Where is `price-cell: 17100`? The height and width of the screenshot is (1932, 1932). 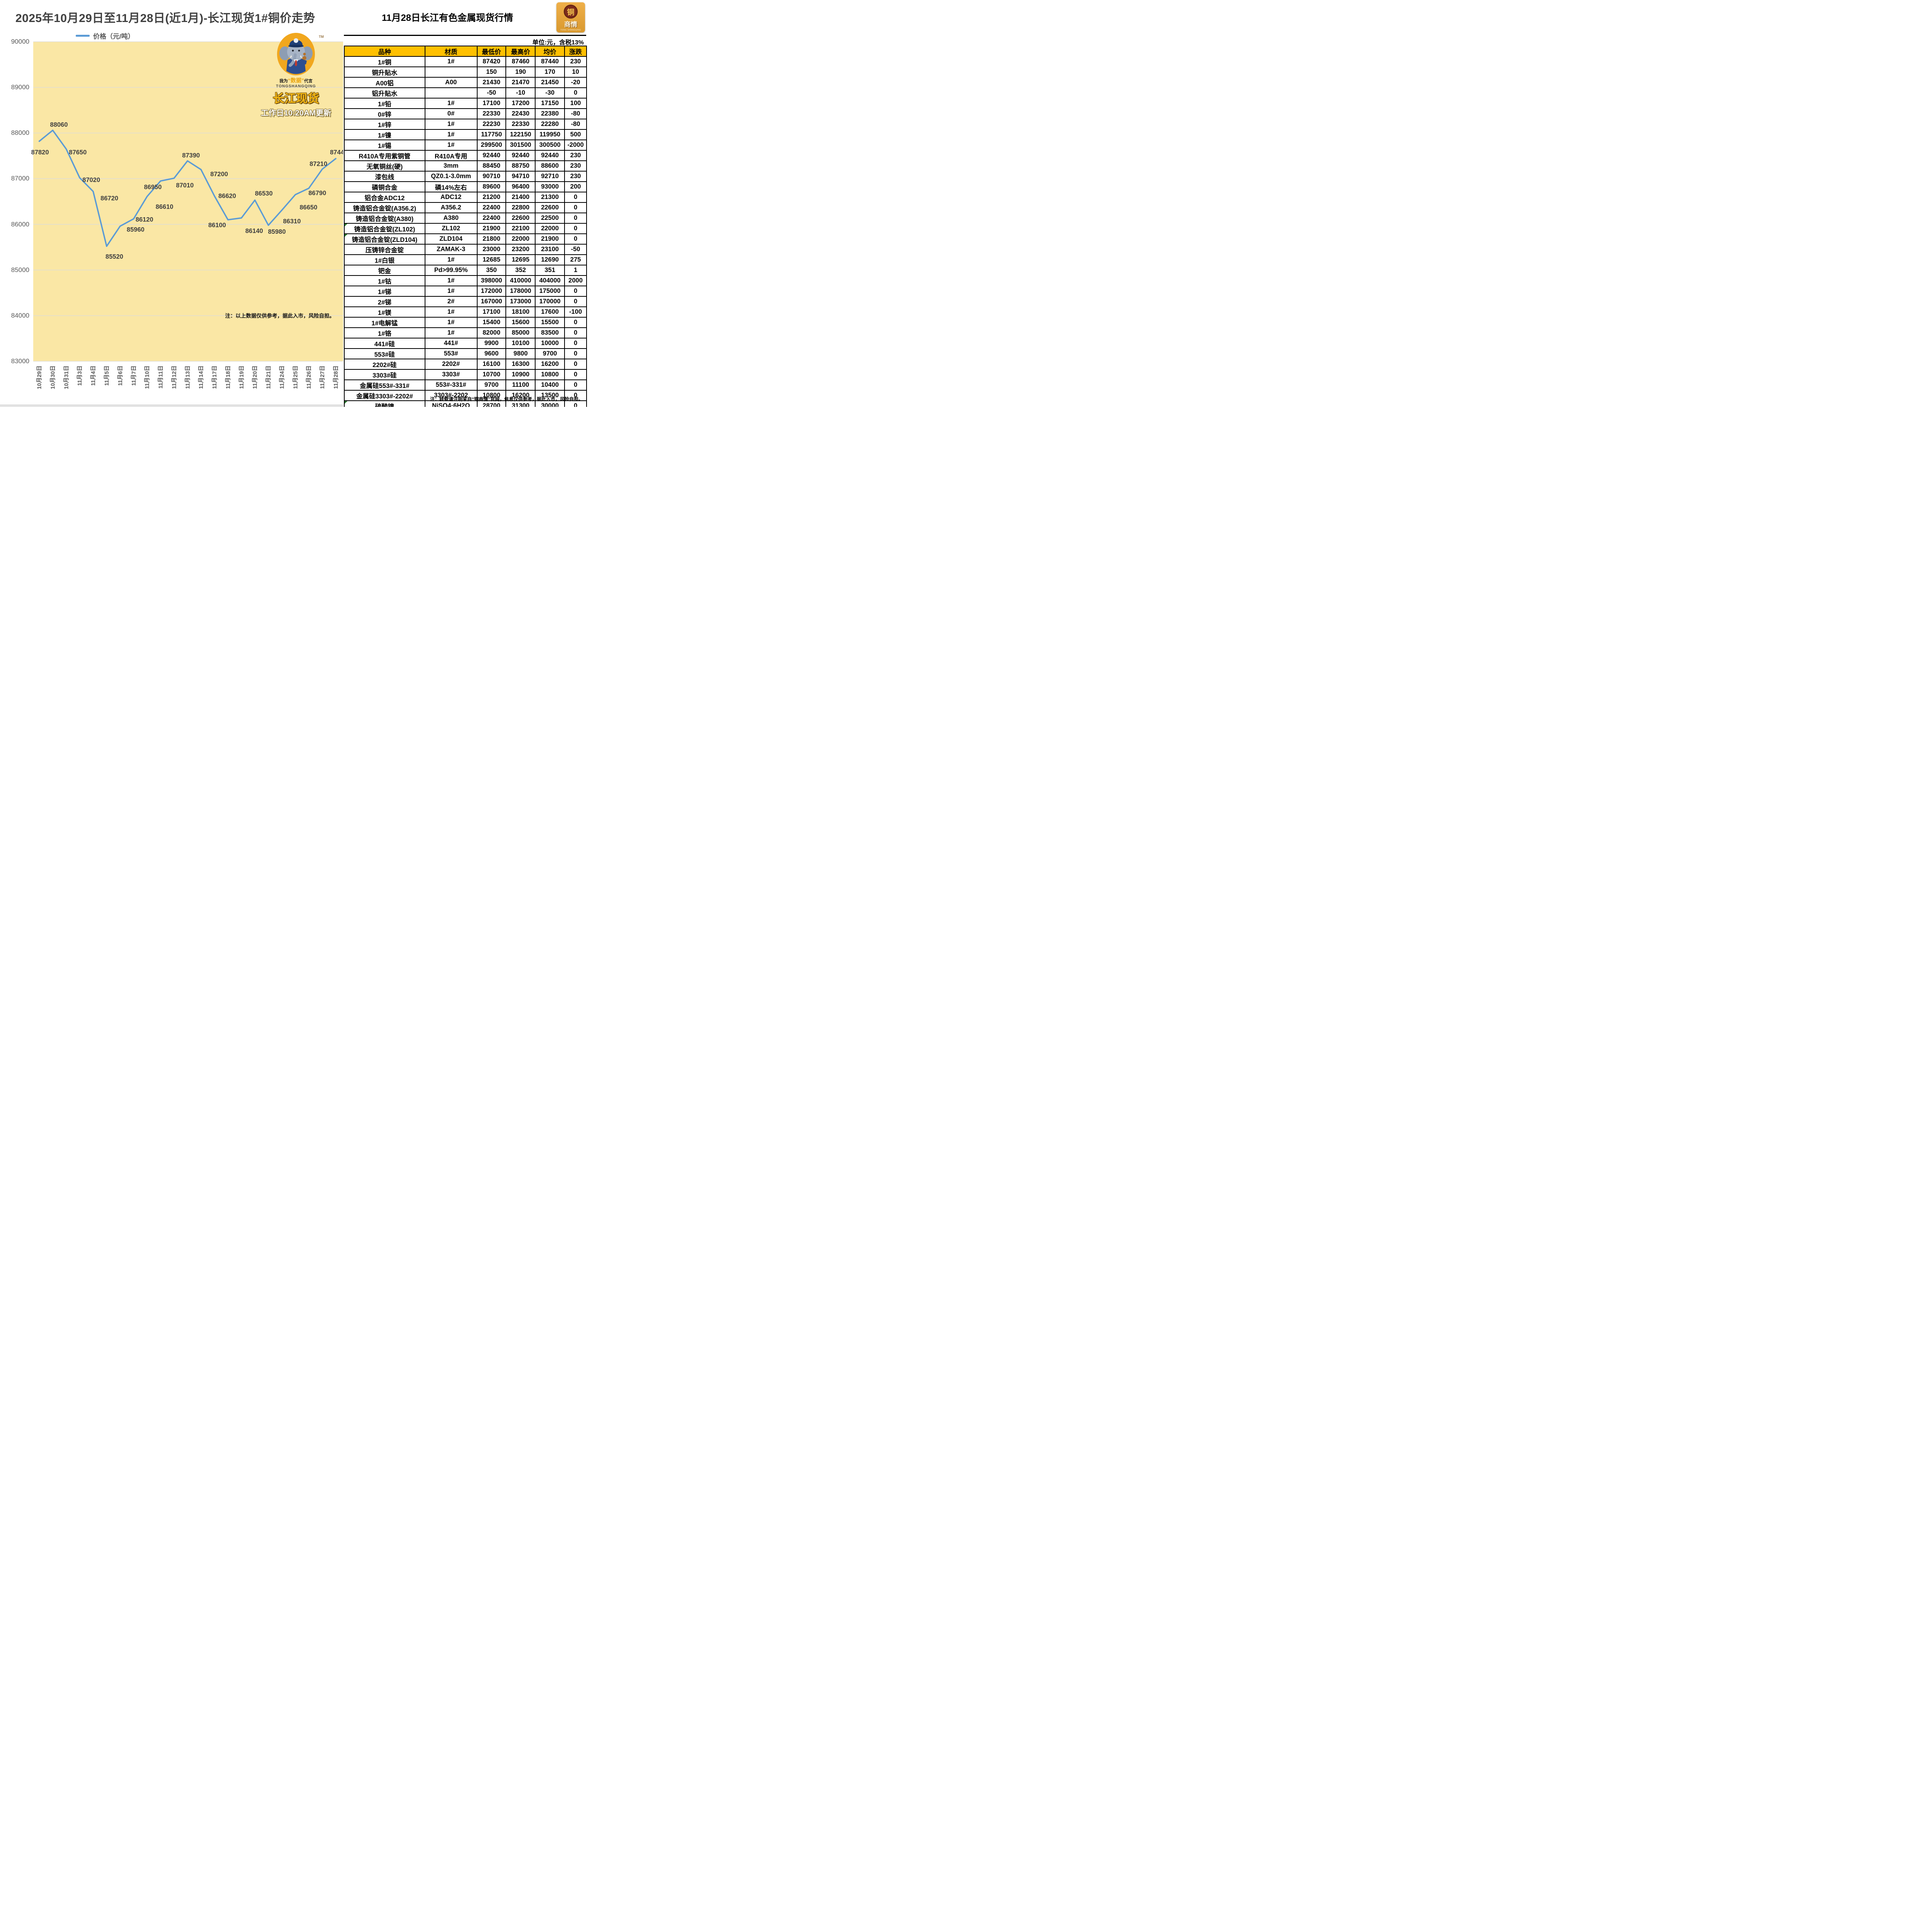
price-cell: 17100 is located at coordinates (492, 104).